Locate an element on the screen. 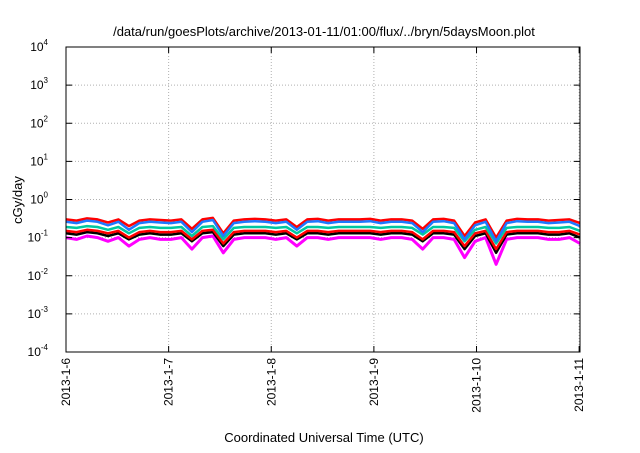 This screenshot has width=640, height=453. x-tick-label: 2013-1-9 is located at coordinates (374, 382).